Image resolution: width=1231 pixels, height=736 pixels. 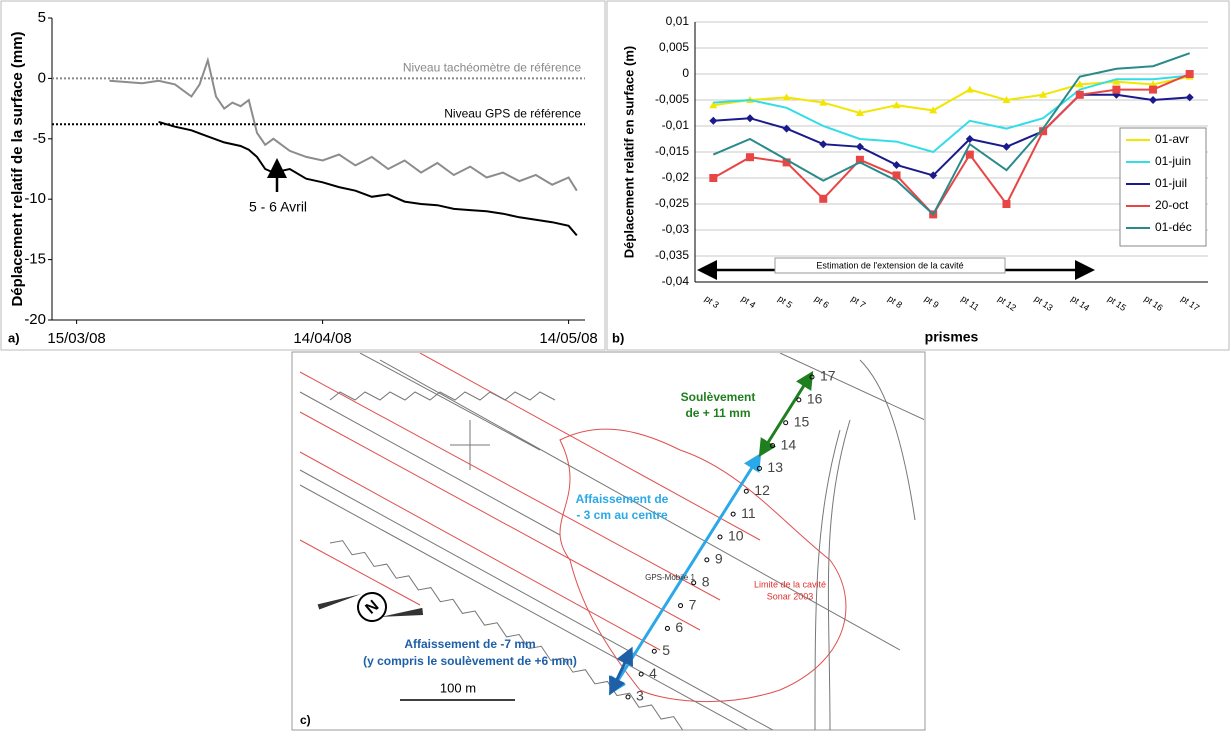 What do you see at coordinates (685, 574) in the screenshot?
I see `center-arrow` at bounding box center [685, 574].